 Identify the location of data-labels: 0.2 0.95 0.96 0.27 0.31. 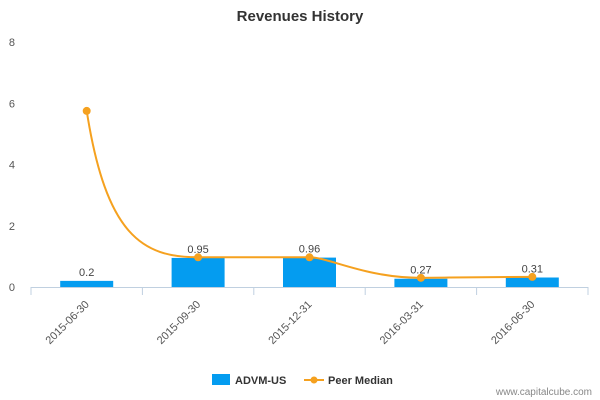
(311, 261).